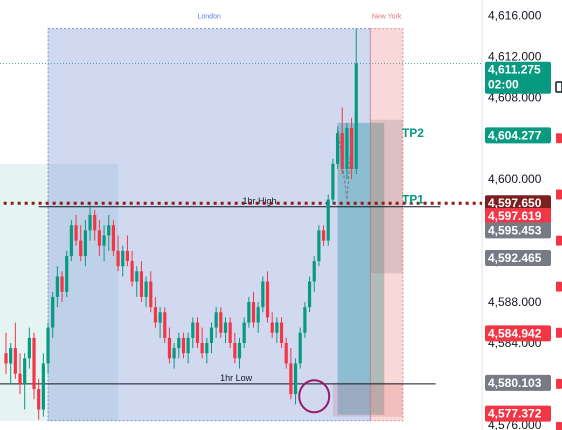 The image size is (562, 430). I want to click on price-badge: 4,595.453, so click(518, 230).